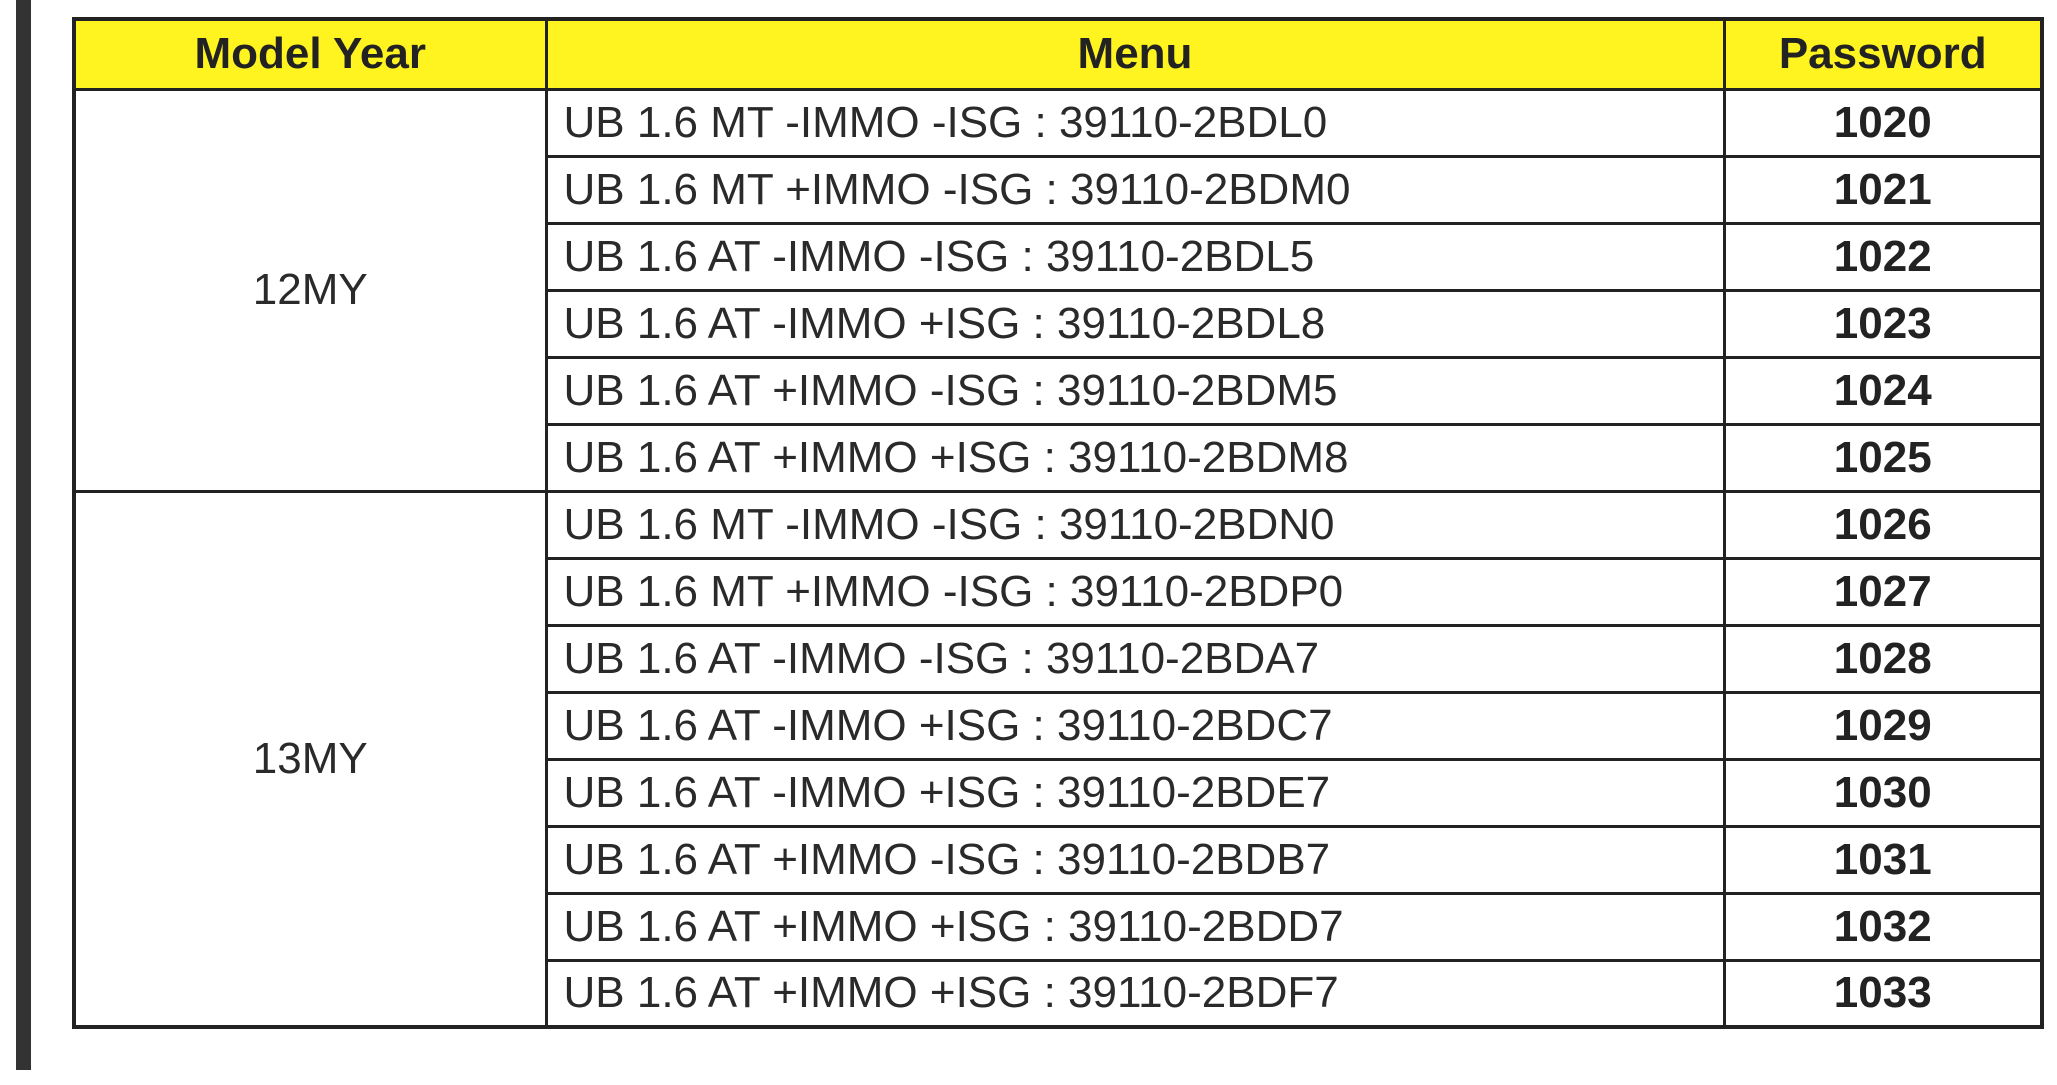 This screenshot has height=1085, width=2057. I want to click on password-cell: 1029, so click(1883, 725).